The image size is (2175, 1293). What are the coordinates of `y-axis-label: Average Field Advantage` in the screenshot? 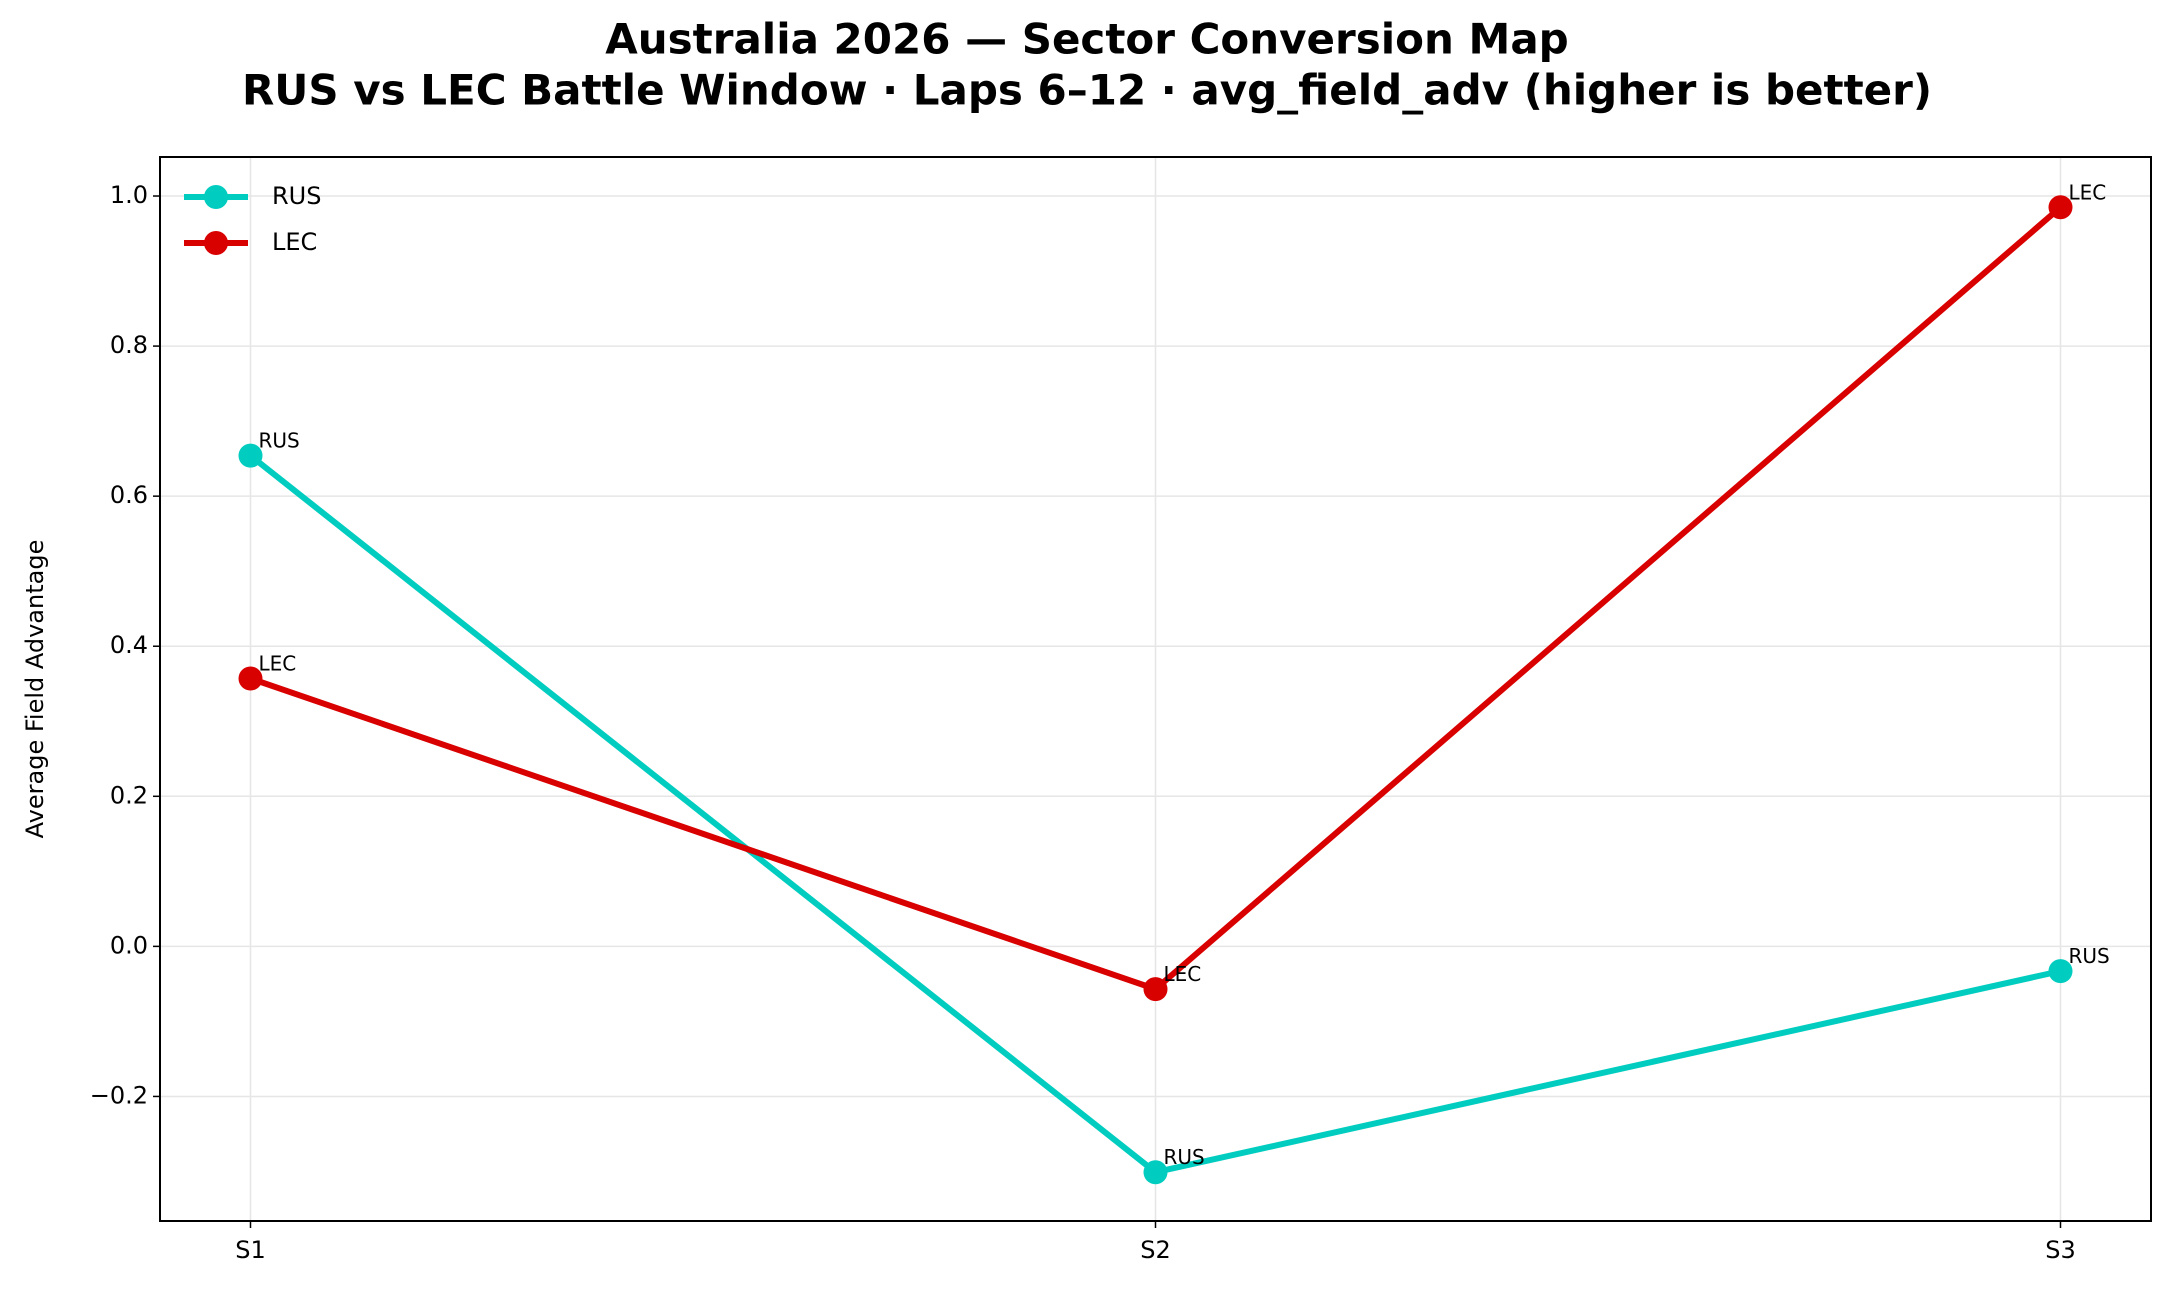 It's located at (35, 689).